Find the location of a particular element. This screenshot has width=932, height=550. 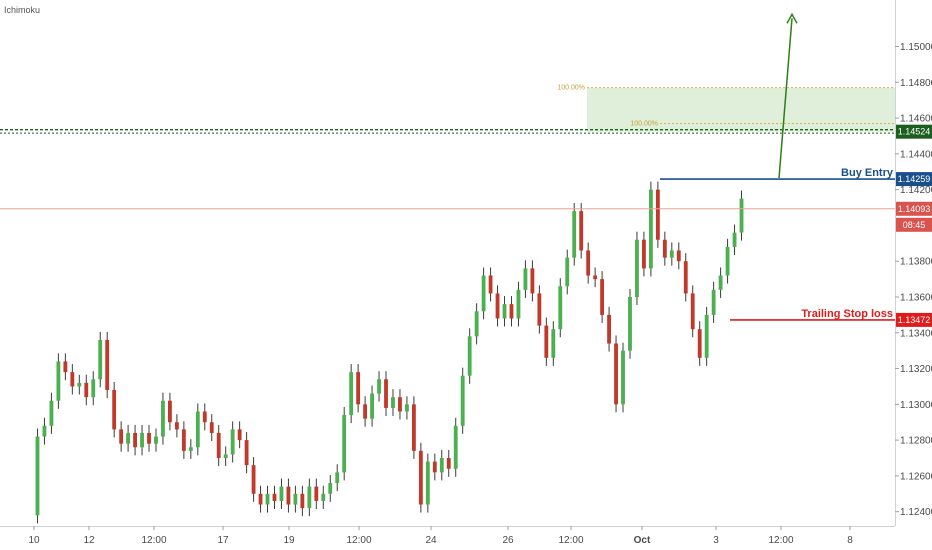

target-arrow-shaft is located at coordinates (785, 98).